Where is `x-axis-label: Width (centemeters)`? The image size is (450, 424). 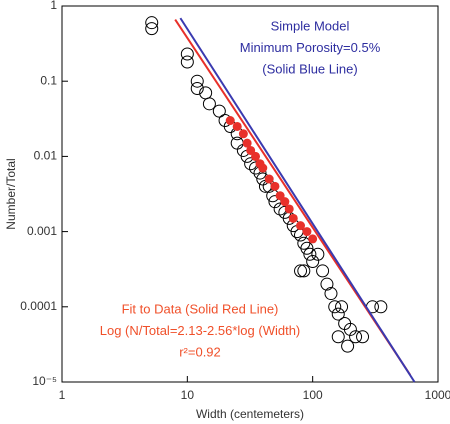
x-axis-label: Width (centemeters) is located at coordinates (250, 414).